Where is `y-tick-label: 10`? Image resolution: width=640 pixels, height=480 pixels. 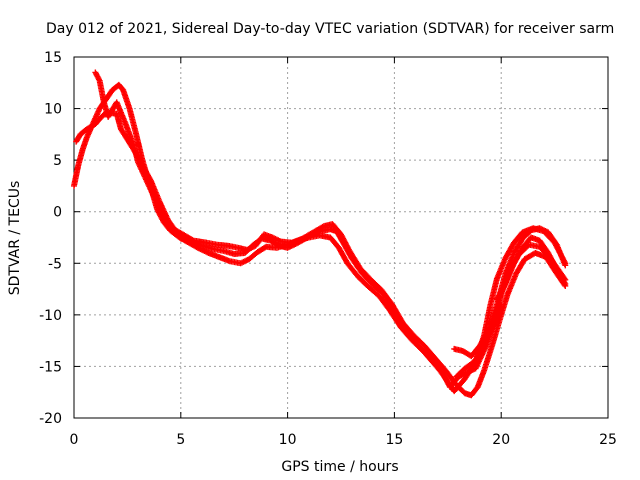
y-tick-label: 10 is located at coordinates (53, 110).